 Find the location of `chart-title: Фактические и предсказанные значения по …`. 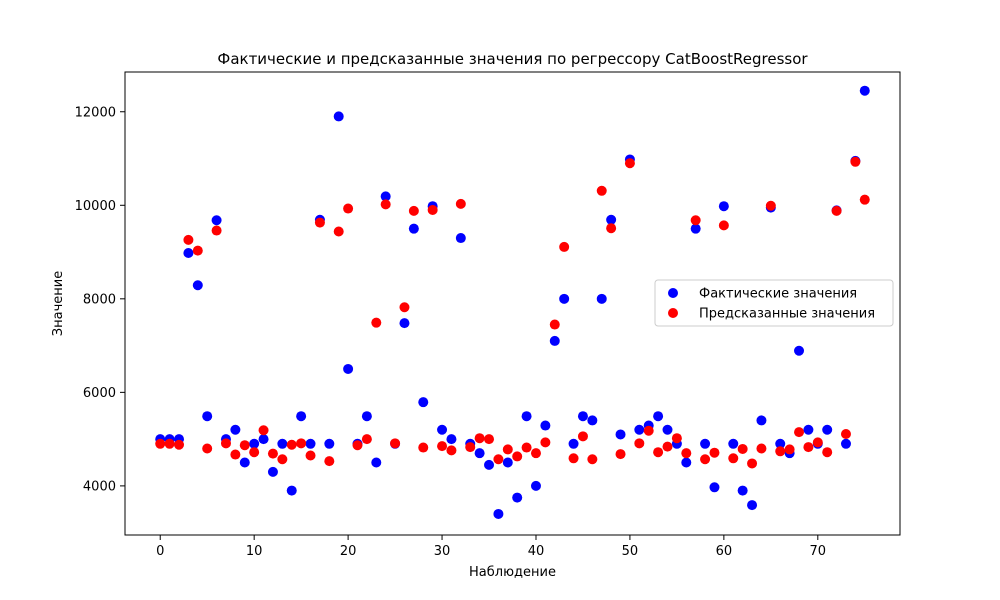

chart-title: Фактические и предсказанные значения по … is located at coordinates (512, 59).